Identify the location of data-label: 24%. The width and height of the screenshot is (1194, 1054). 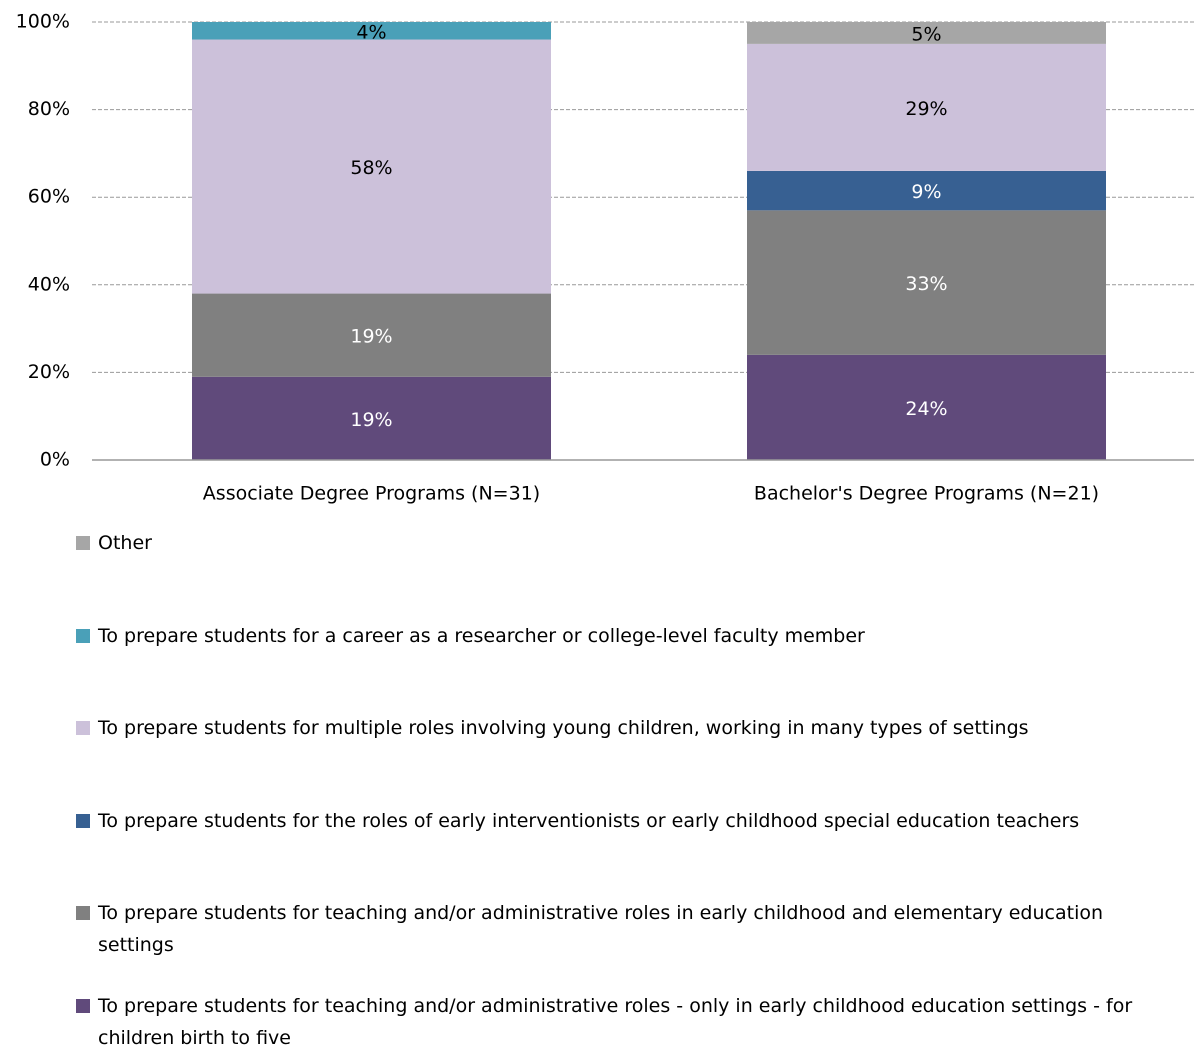
(926, 409).